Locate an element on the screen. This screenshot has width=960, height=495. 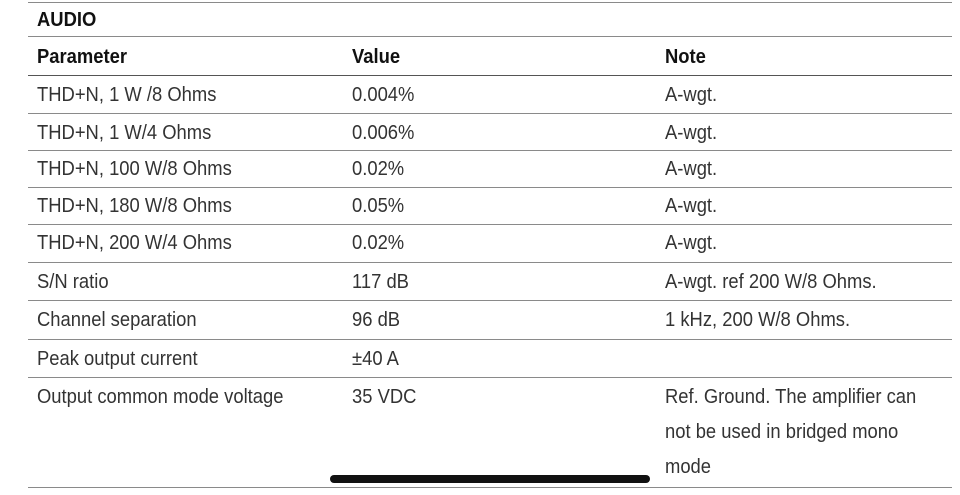
value-cell: 117 dB is located at coordinates (380, 282).